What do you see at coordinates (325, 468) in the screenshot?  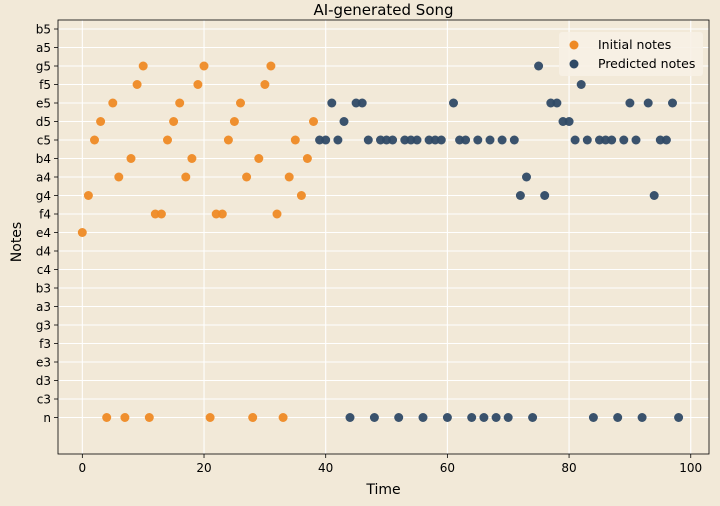 I see `x-tick-label: 40` at bounding box center [325, 468].